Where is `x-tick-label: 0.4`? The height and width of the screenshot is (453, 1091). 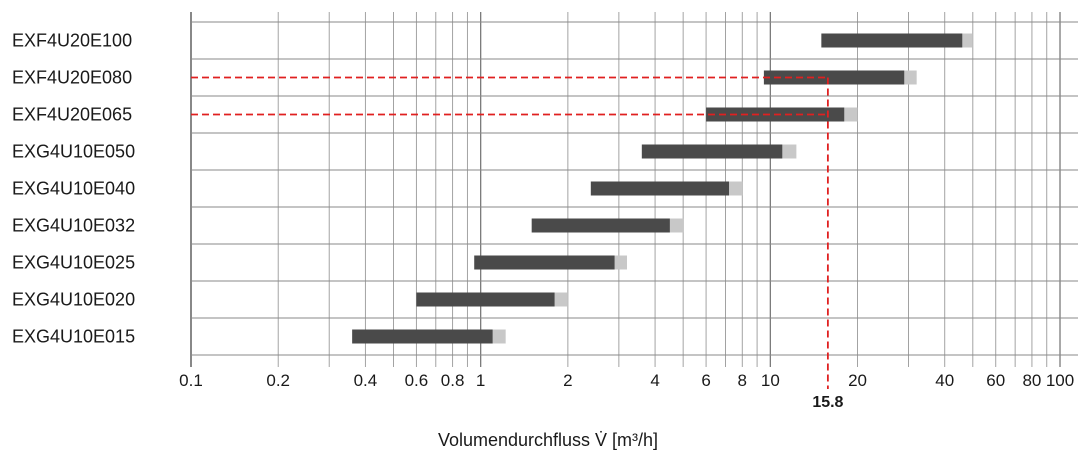 x-tick-label: 0.4 is located at coordinates (366, 380).